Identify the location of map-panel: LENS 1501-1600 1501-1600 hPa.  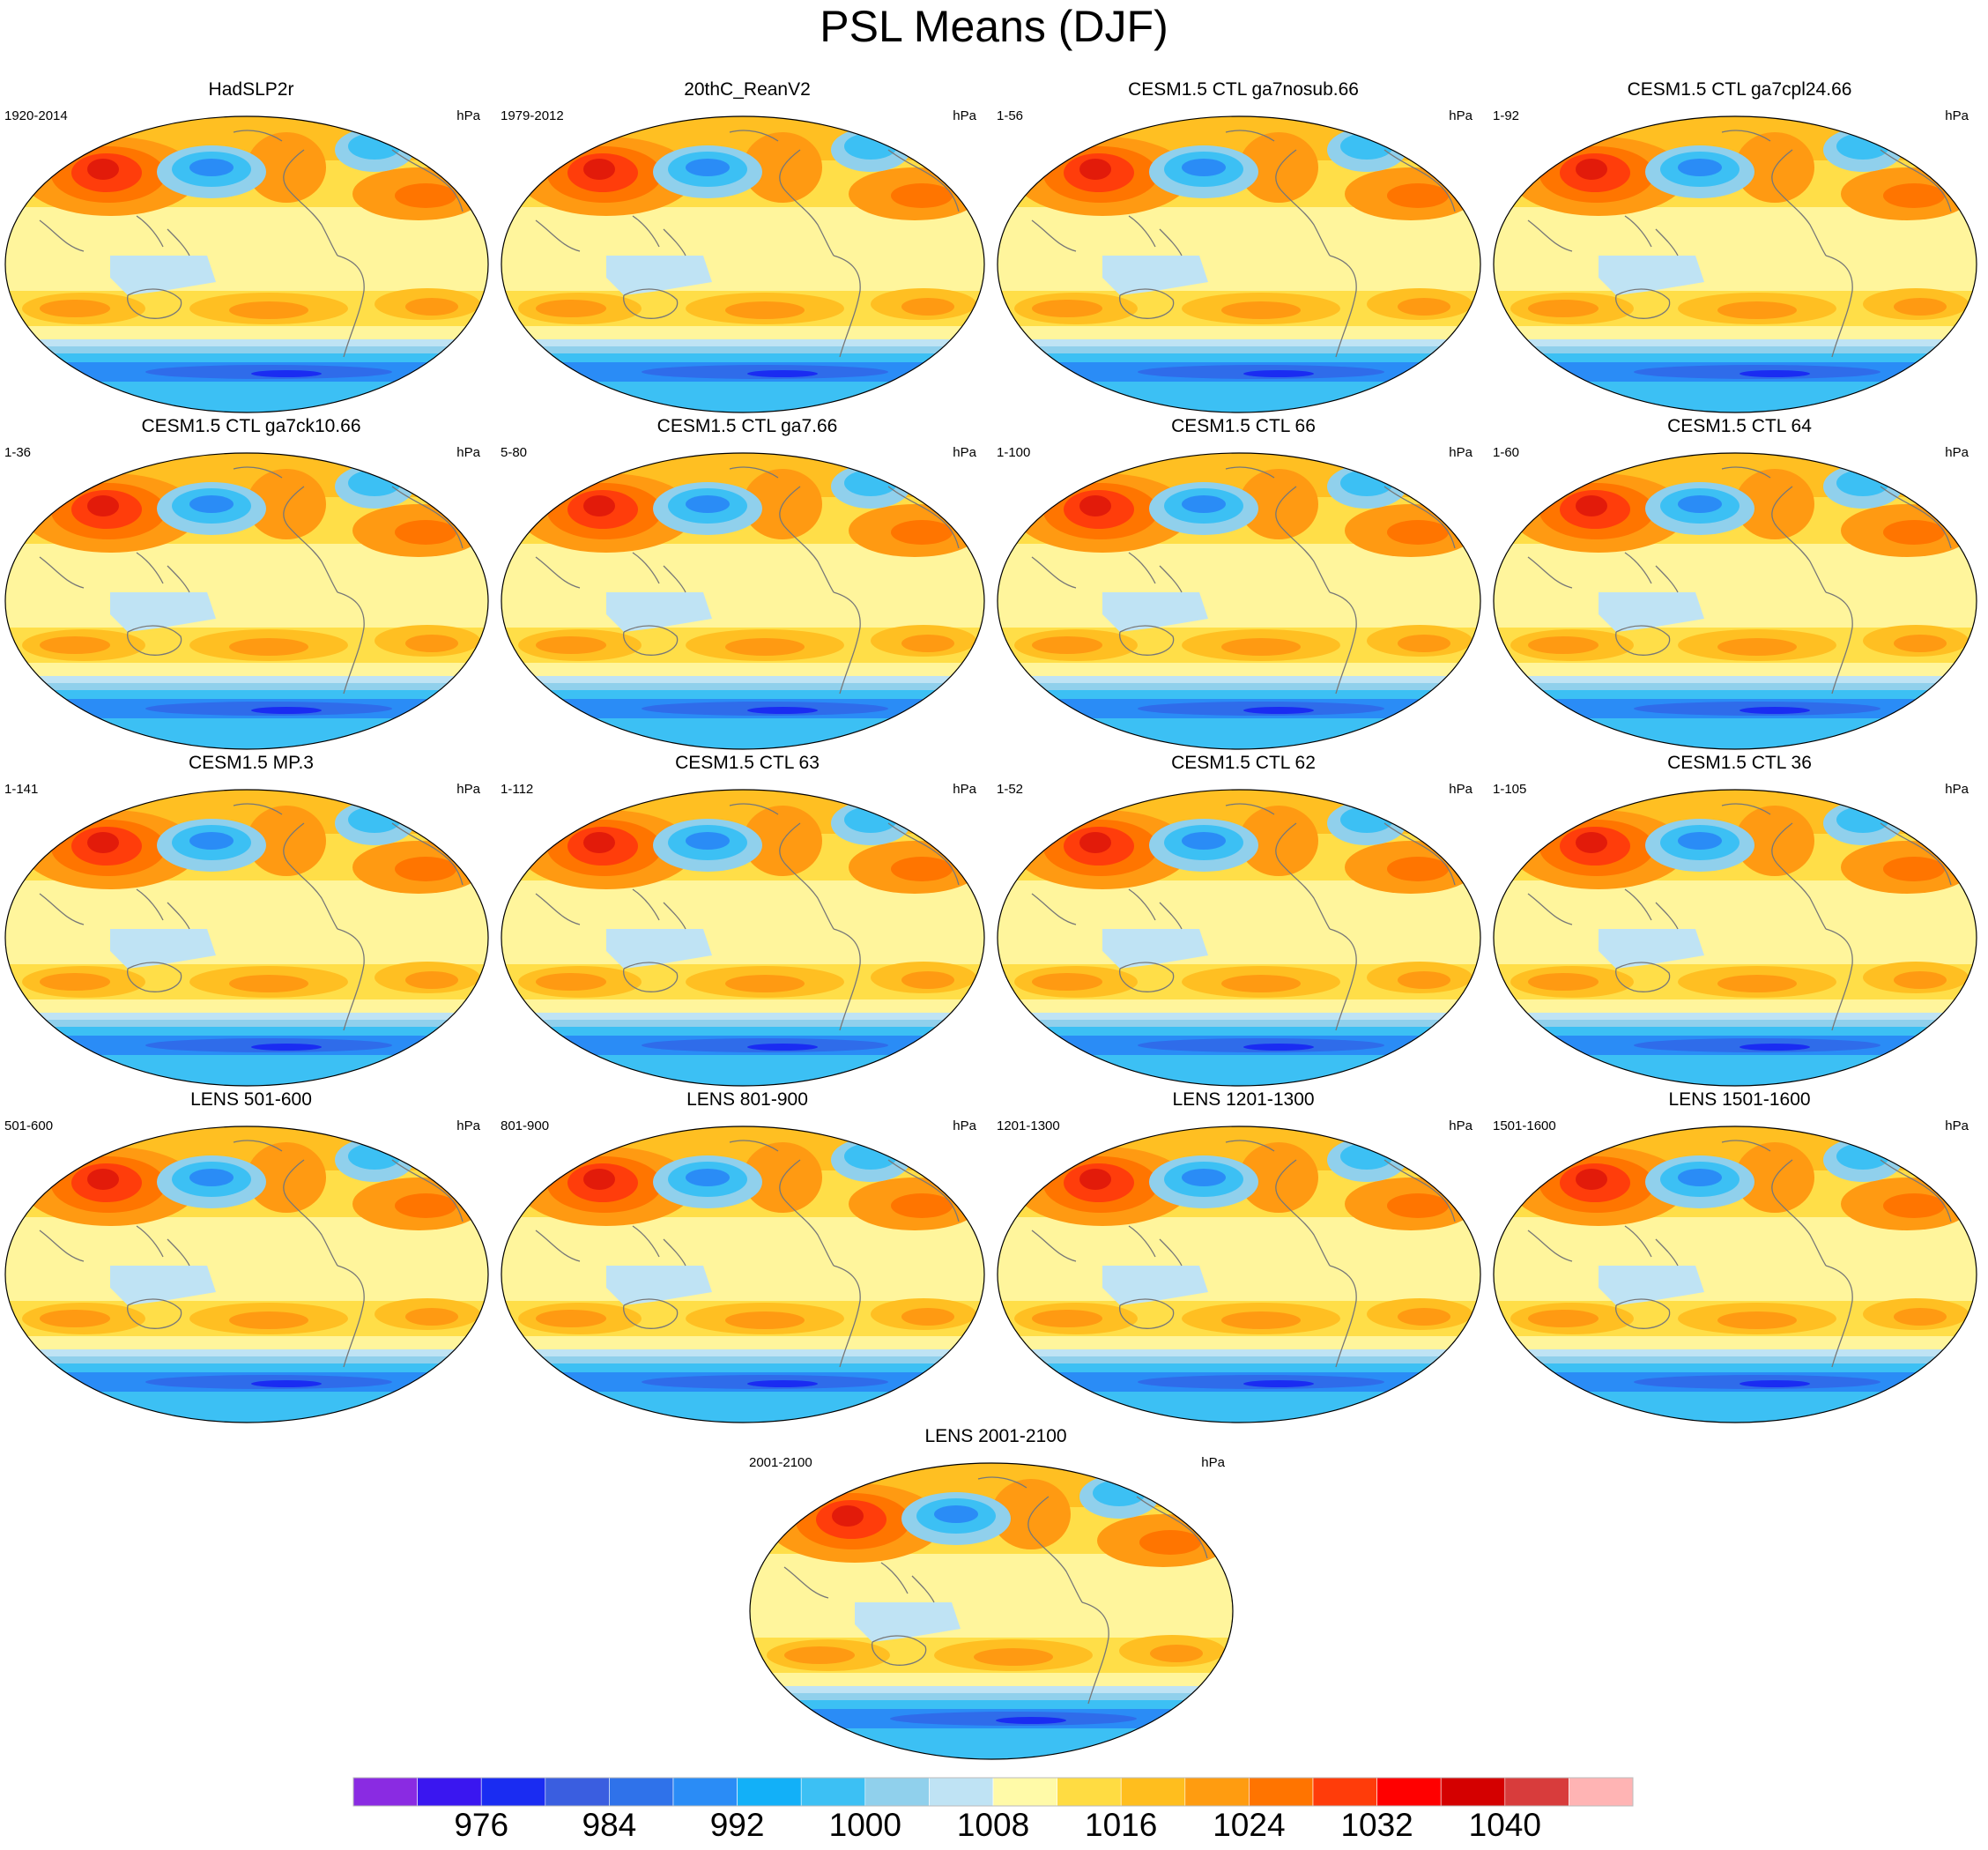
(1740, 1256).